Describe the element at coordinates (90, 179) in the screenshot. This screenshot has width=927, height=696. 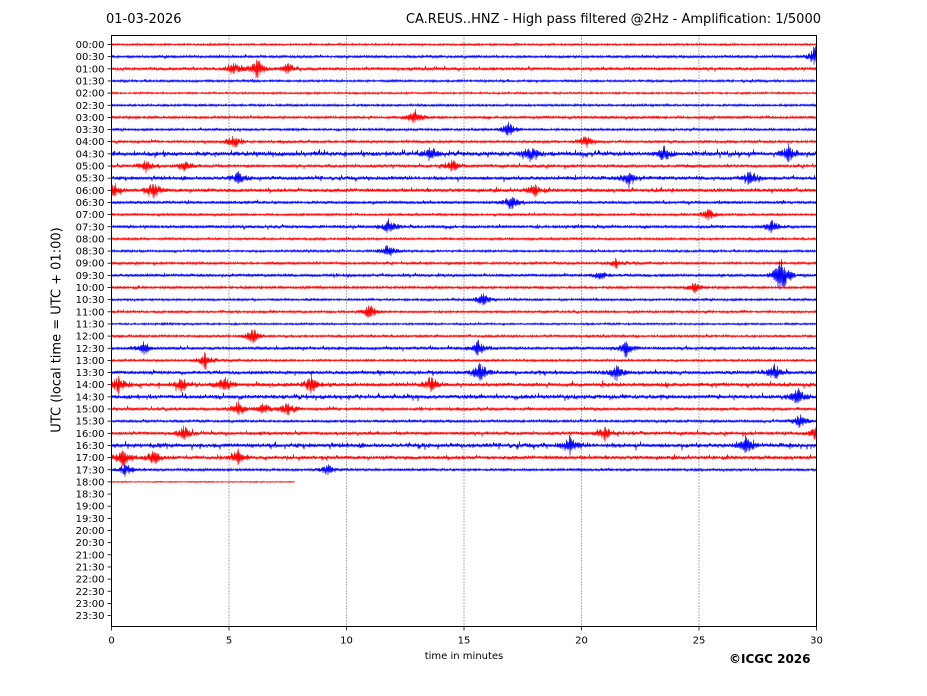
I see `y-tick-label: 05:30` at that location.